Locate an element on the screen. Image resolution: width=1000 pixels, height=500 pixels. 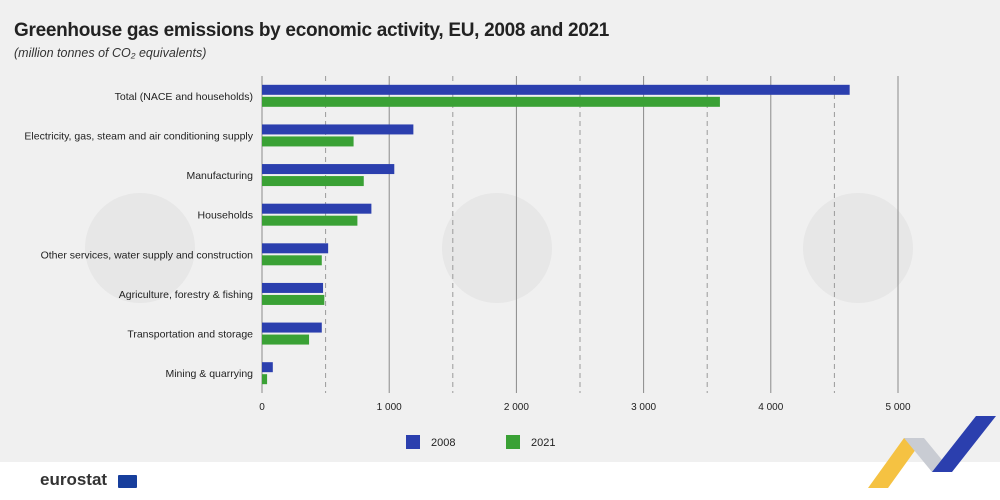
x-tick-label: 2 000 is located at coordinates (516, 407).